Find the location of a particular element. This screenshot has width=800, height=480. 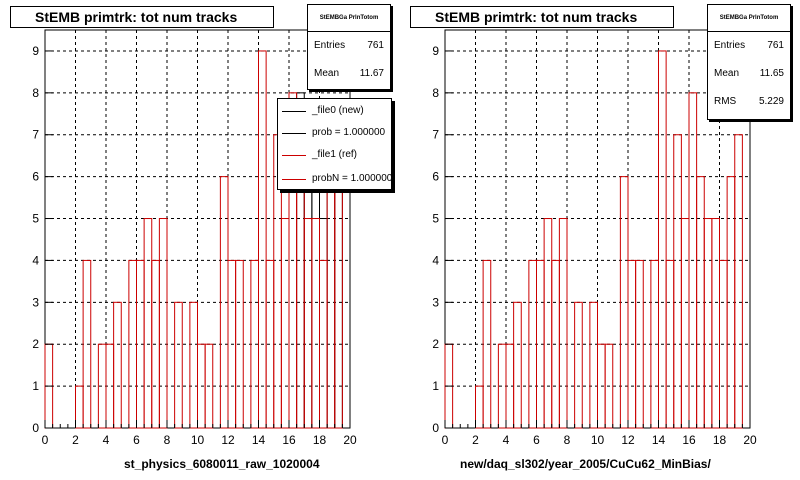

right-stats-header: StEMBGa PrlnTotom is located at coordinates (749, 18).